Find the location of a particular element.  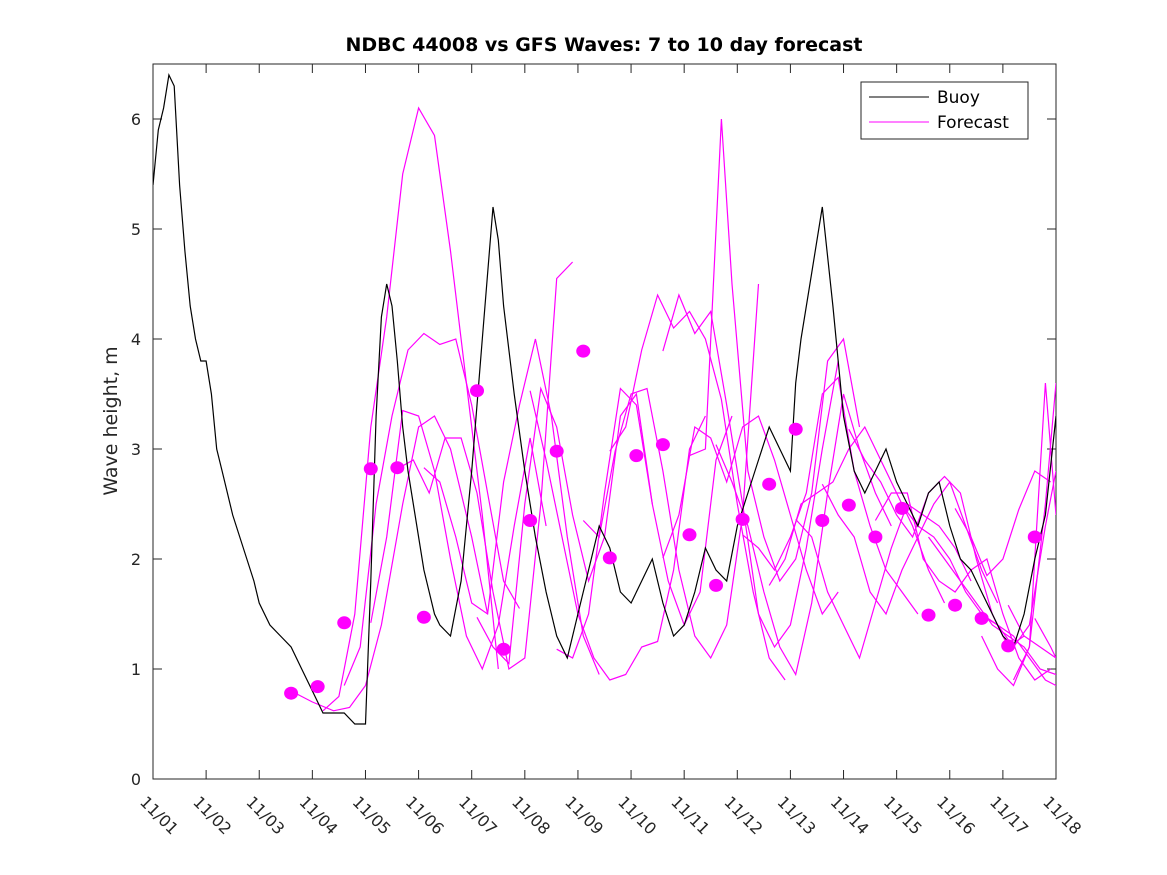

y-tick-label: 6 is located at coordinates (136, 119).